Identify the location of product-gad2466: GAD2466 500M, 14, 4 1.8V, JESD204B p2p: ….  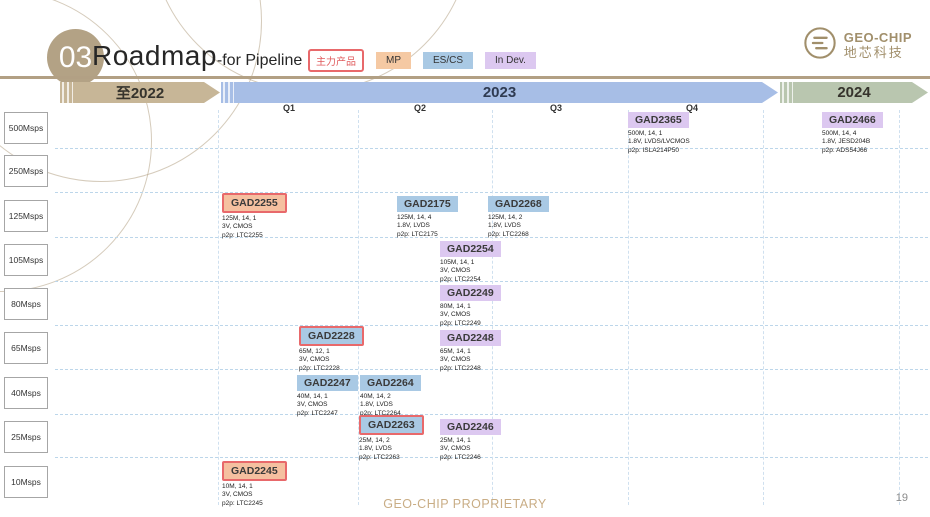
(852, 132).